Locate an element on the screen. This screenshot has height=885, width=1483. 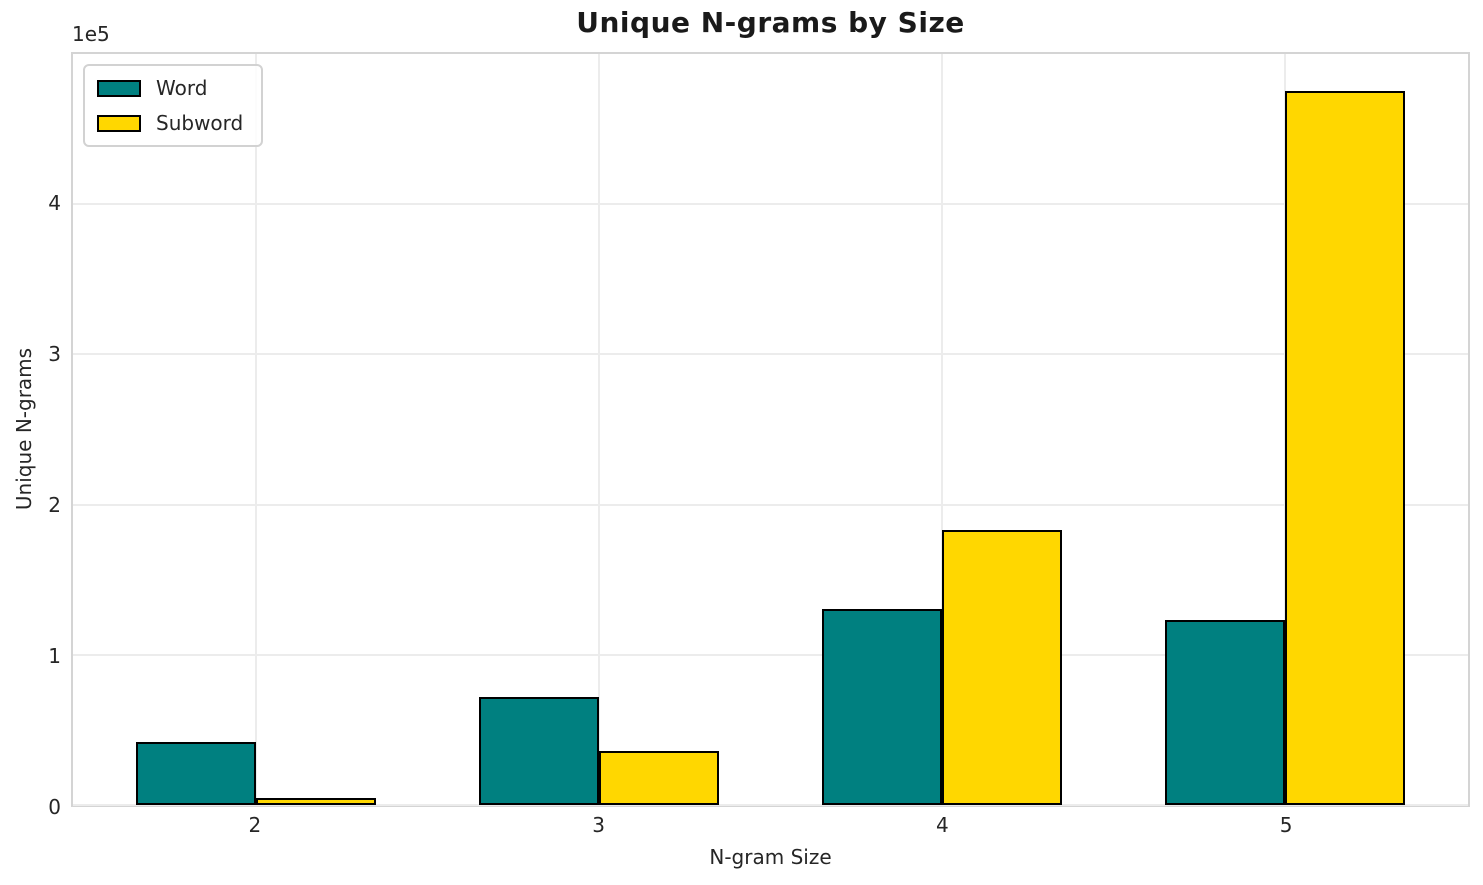
x-tick-label: 4 is located at coordinates (942, 825).